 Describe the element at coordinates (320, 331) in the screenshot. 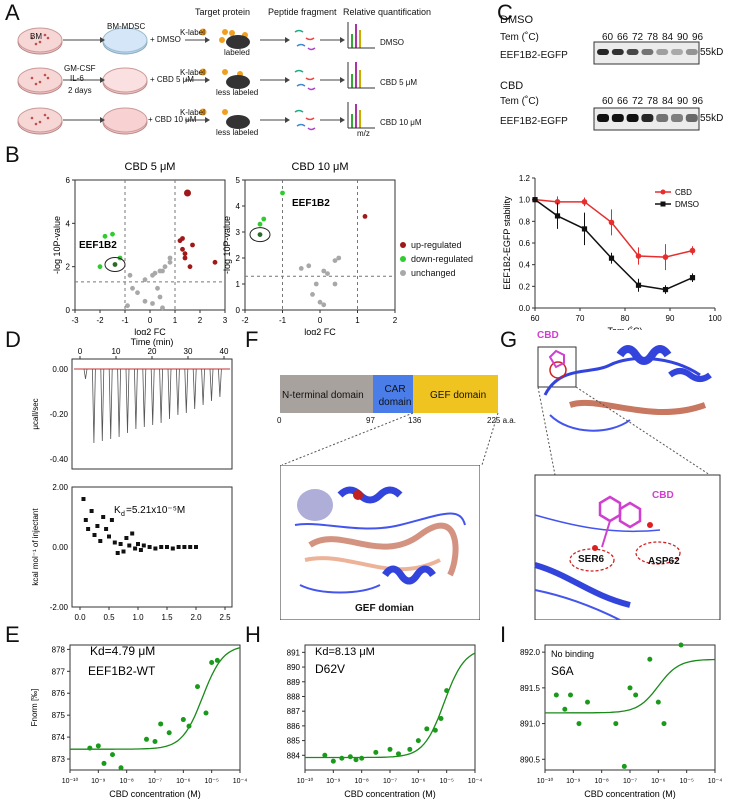

I see `x-axis-label: log2 FC` at that location.